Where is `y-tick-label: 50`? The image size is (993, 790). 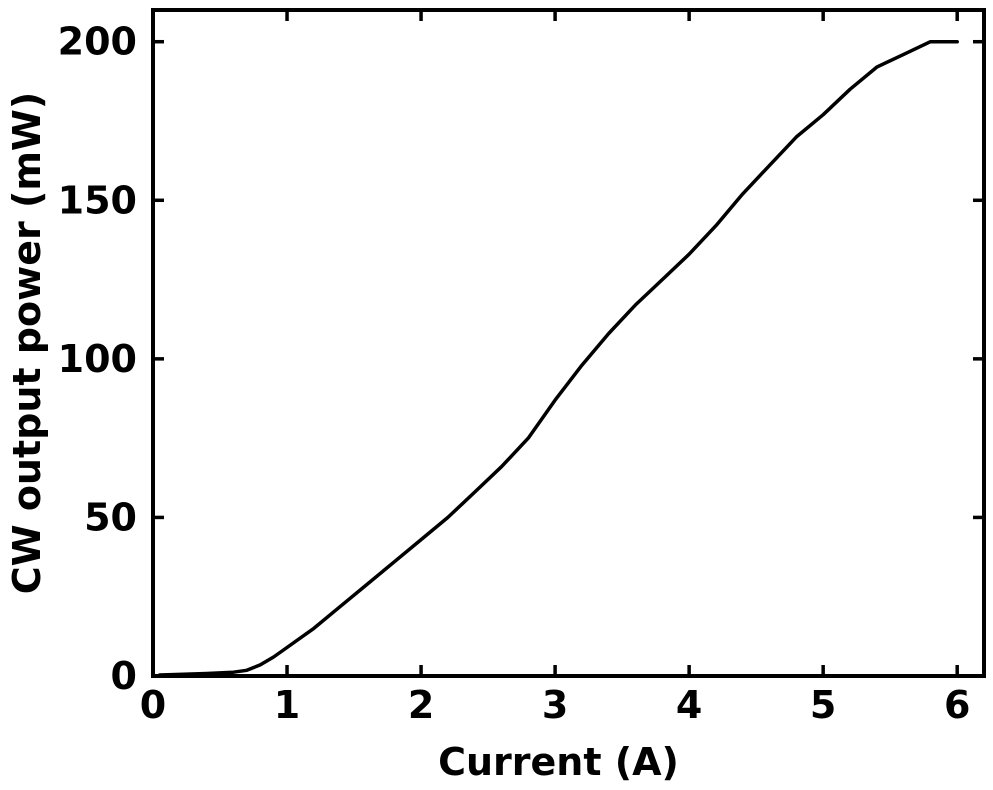
y-tick-label: 50 is located at coordinates (110, 517).